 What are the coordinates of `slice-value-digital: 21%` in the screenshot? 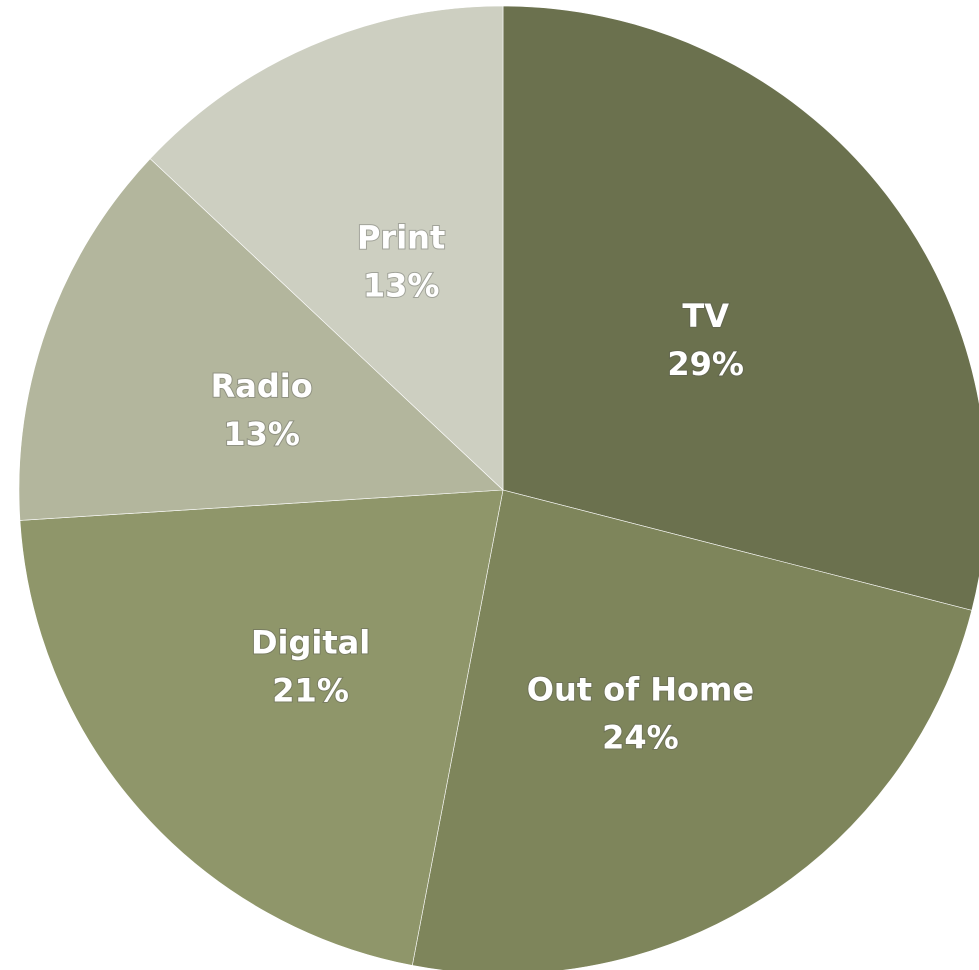 It's located at (310, 691).